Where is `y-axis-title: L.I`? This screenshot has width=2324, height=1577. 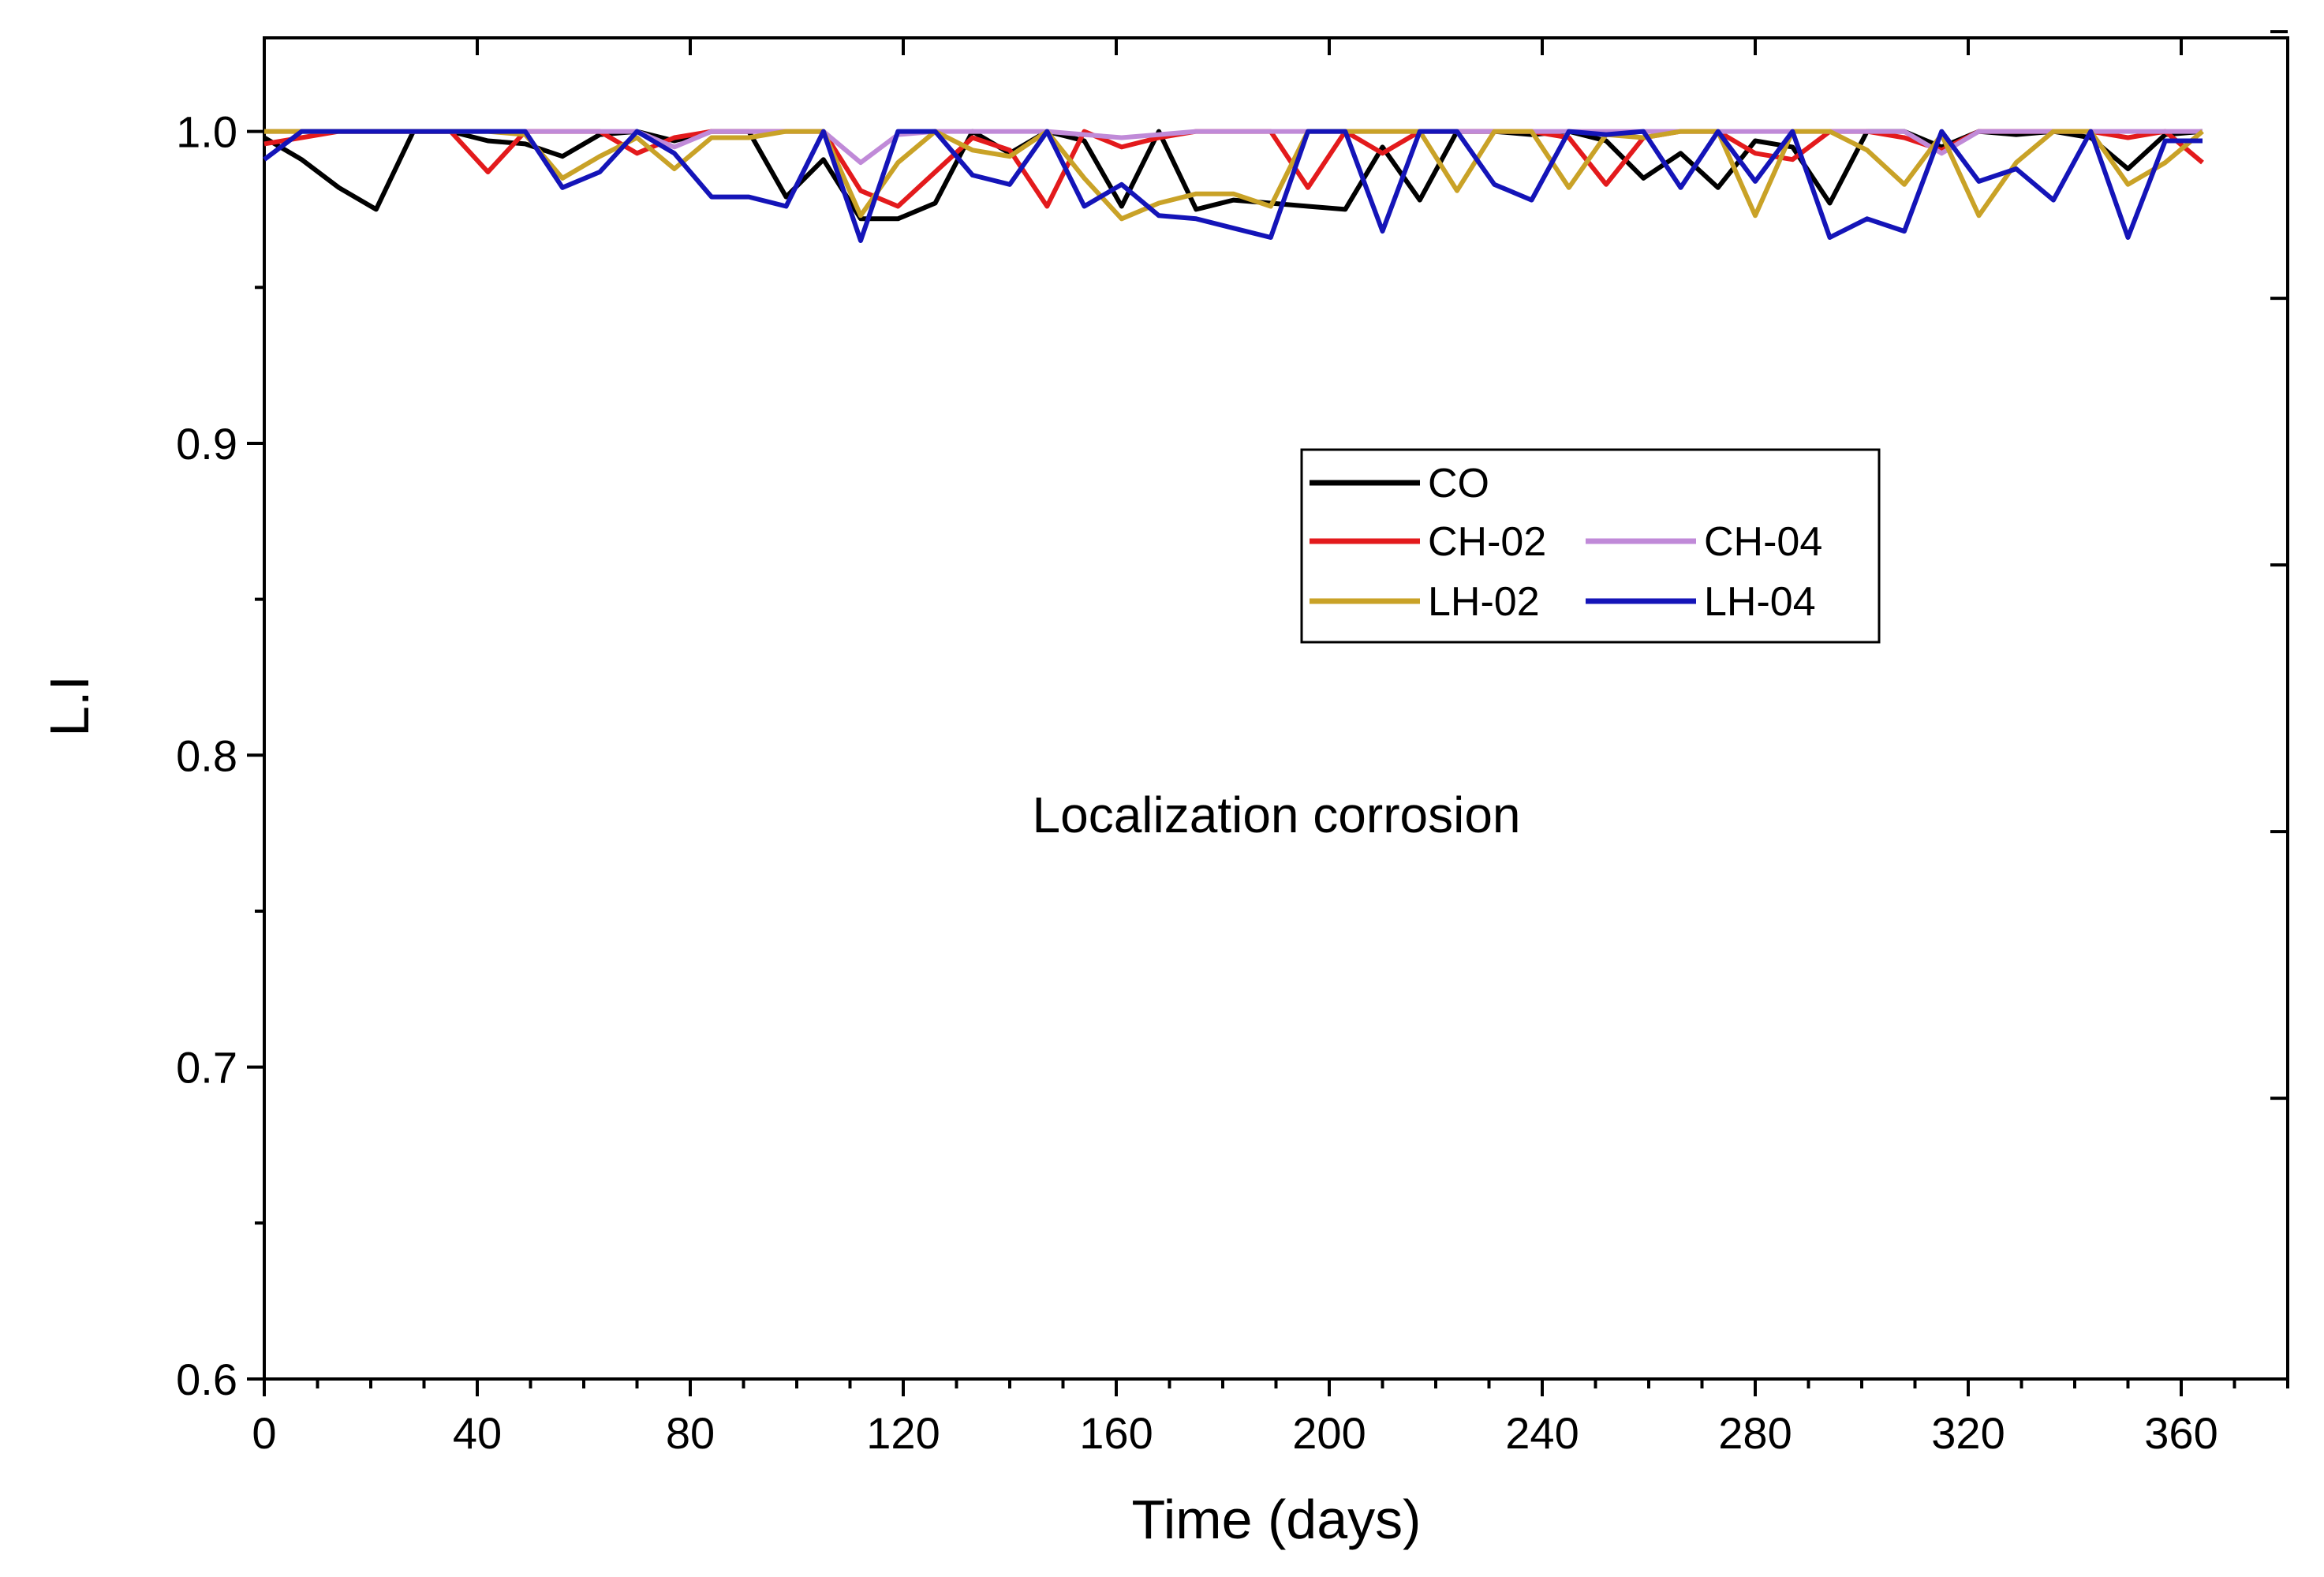 y-axis-title: L.I is located at coordinates (69, 706).